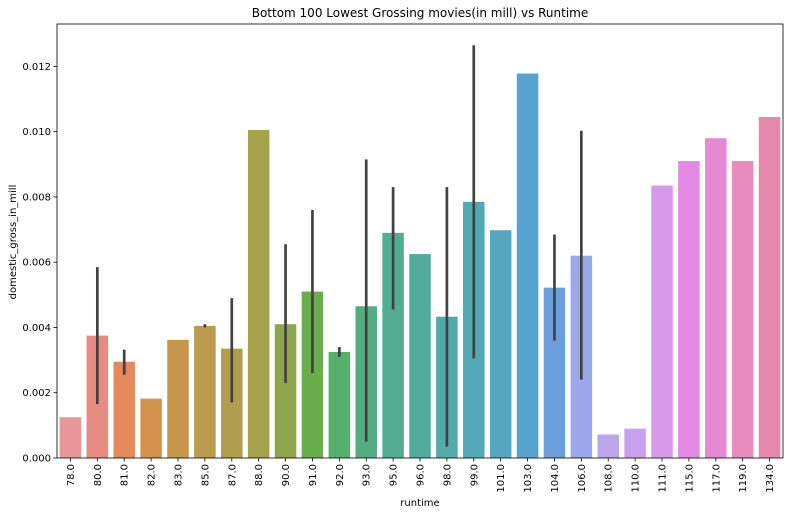  Describe the element at coordinates (178, 398) in the screenshot. I see `bar-83.0` at that location.